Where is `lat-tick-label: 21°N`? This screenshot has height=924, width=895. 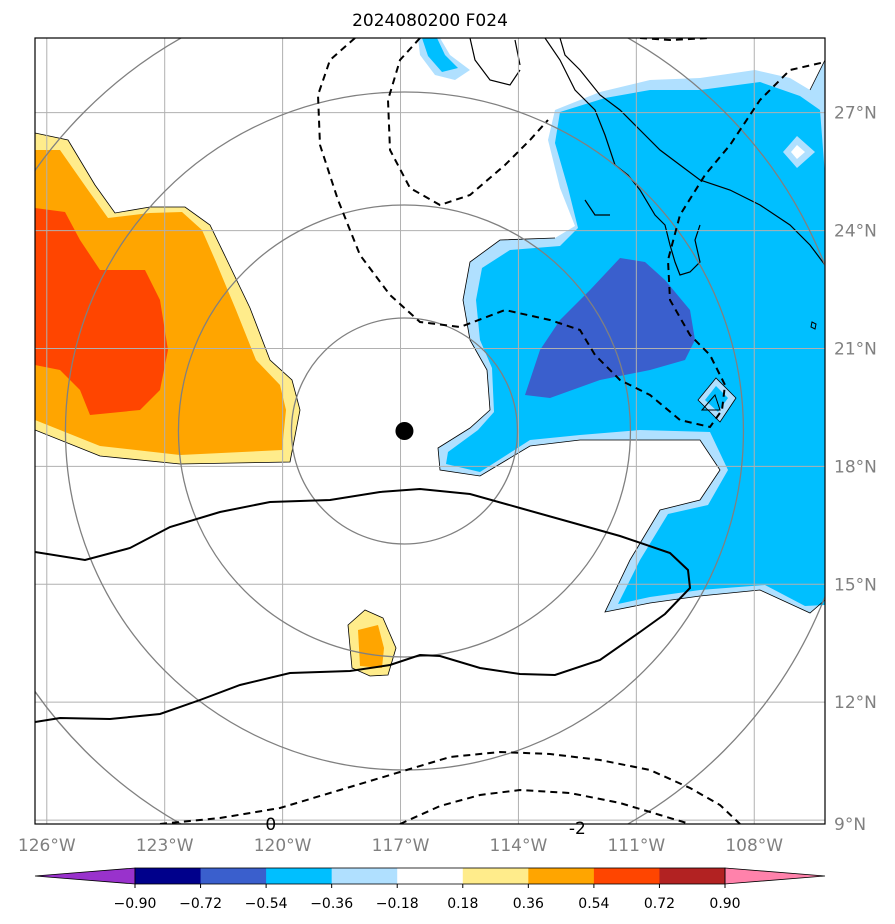
lat-tick-label: 21°N is located at coordinates (855, 349).